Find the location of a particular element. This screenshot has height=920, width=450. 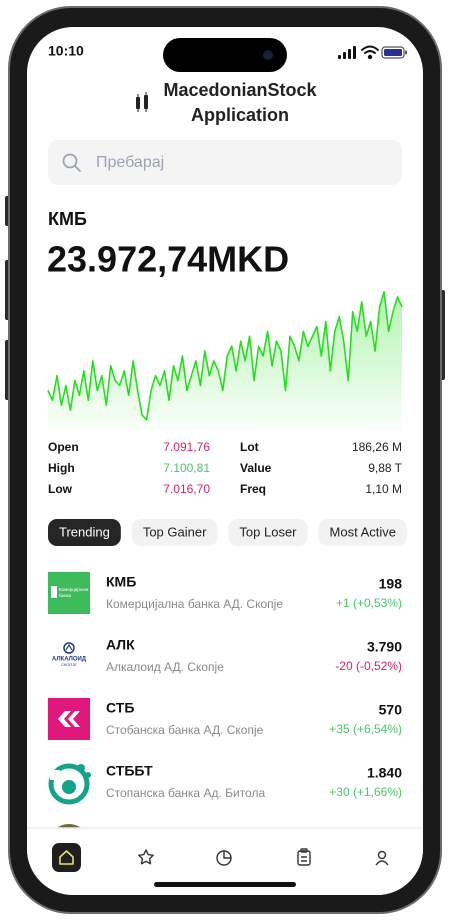

search-icon is located at coordinates (71, 162).